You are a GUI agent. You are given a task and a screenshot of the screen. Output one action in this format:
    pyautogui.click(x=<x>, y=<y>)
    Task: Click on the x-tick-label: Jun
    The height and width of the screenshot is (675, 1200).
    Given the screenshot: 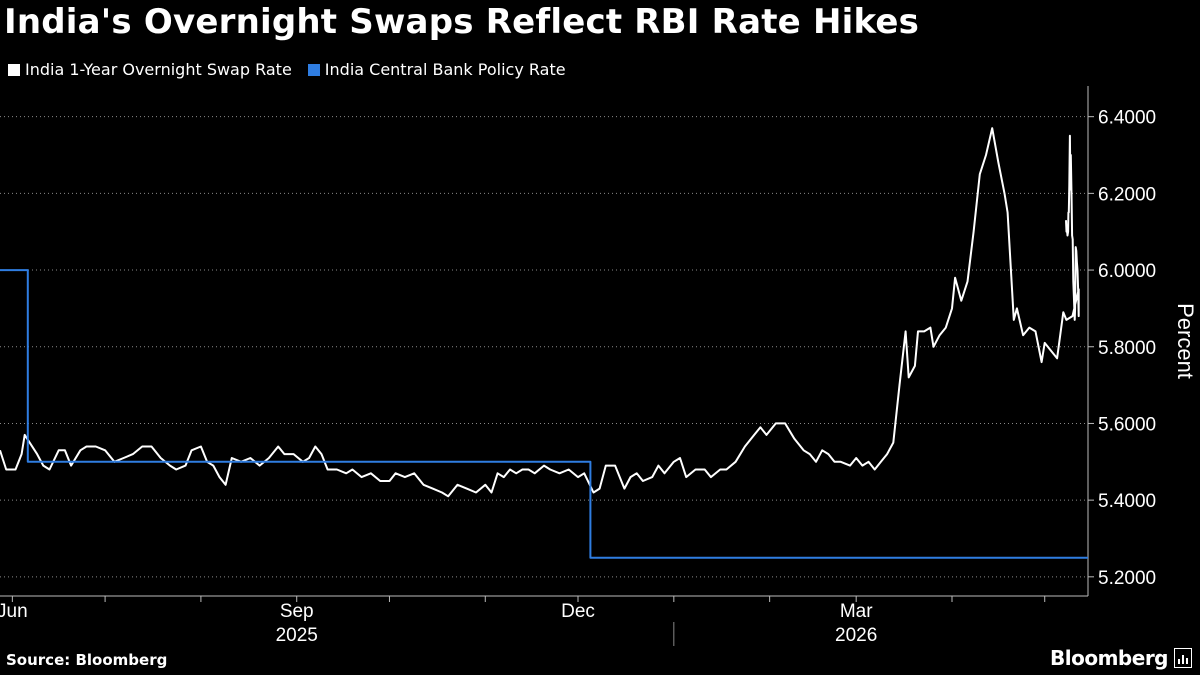 What is the action you would take?
    pyautogui.click(x=14, y=611)
    